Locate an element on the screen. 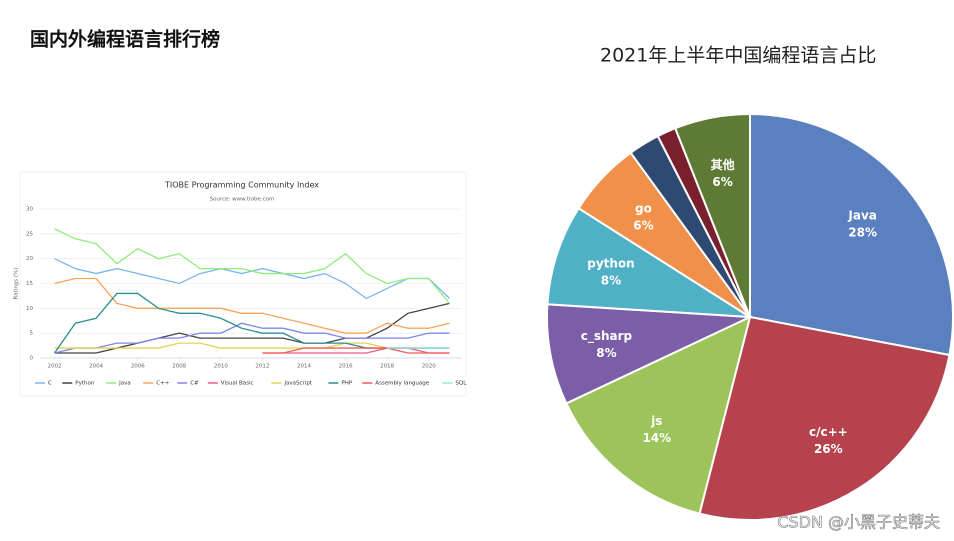 Image resolution: width=954 pixels, height=541 pixels. legend-label: Java is located at coordinates (124, 384).